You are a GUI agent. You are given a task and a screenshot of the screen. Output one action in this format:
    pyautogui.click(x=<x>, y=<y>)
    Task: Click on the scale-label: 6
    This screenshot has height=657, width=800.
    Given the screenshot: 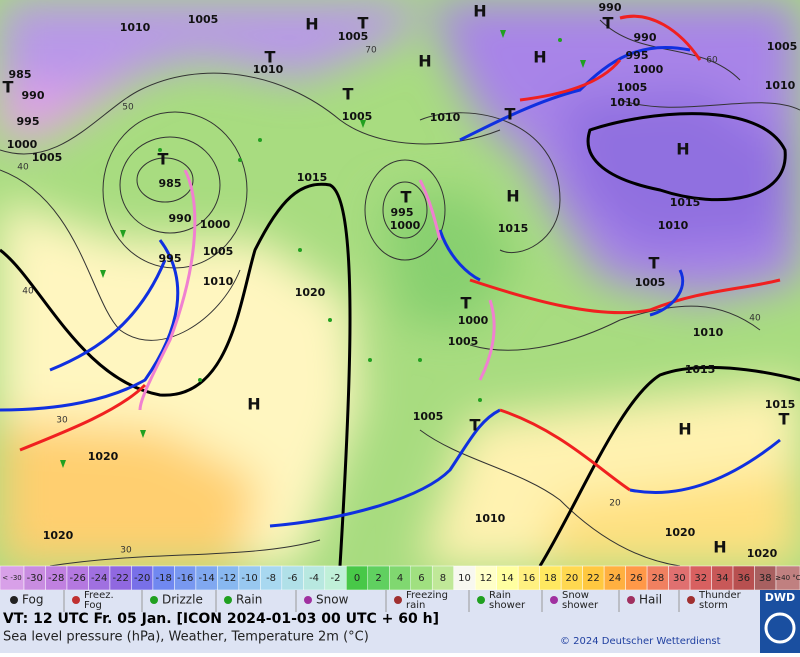 What is the action you would take?
    pyautogui.click(x=421, y=578)
    